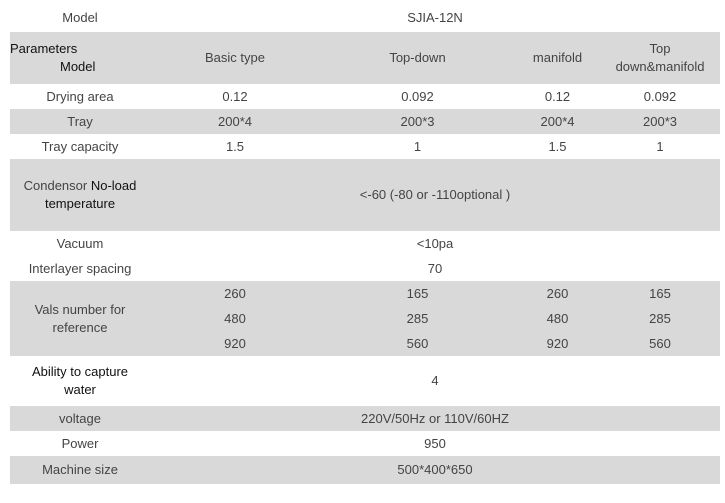 This screenshot has width=725, height=503. Describe the element at coordinates (78, 66) in the screenshot. I see `label-line: Model` at that location.